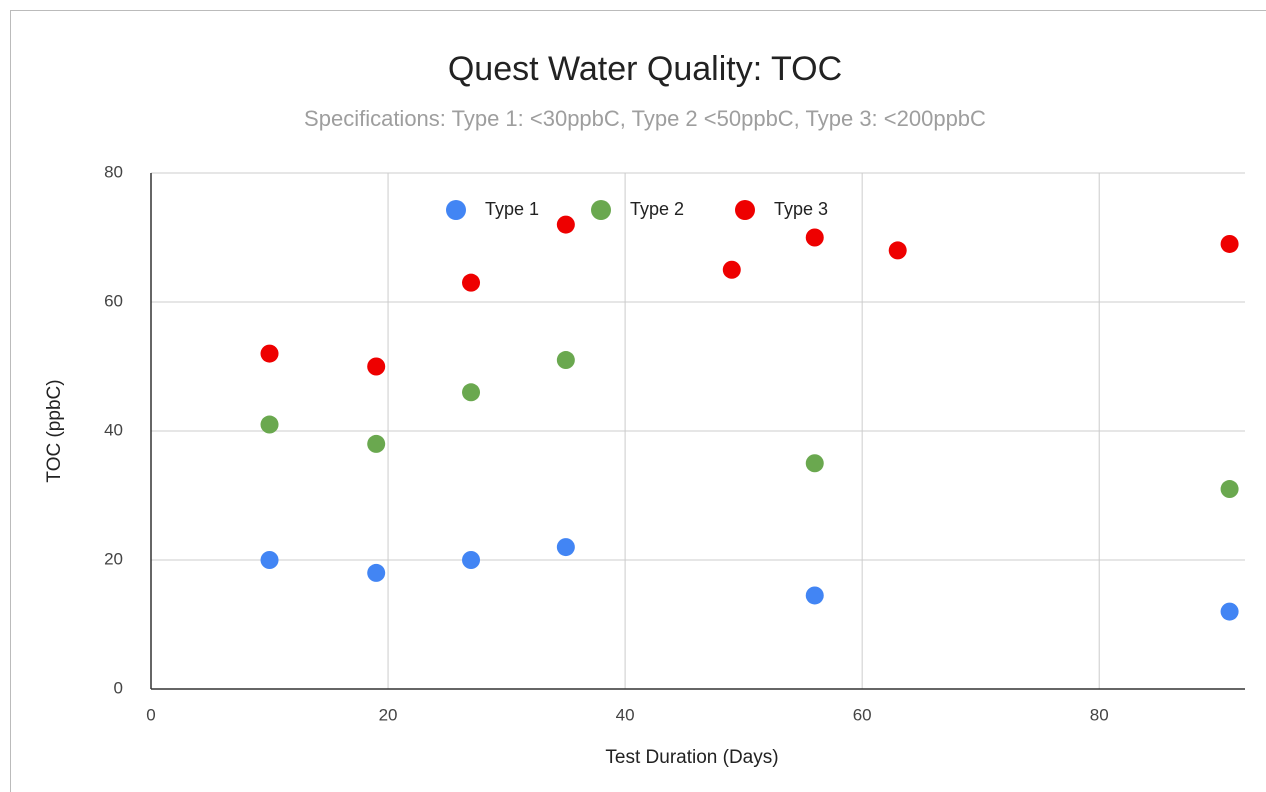 The height and width of the screenshot is (792, 1266). I want to click on x-tick-label: 80, so click(1099, 714).